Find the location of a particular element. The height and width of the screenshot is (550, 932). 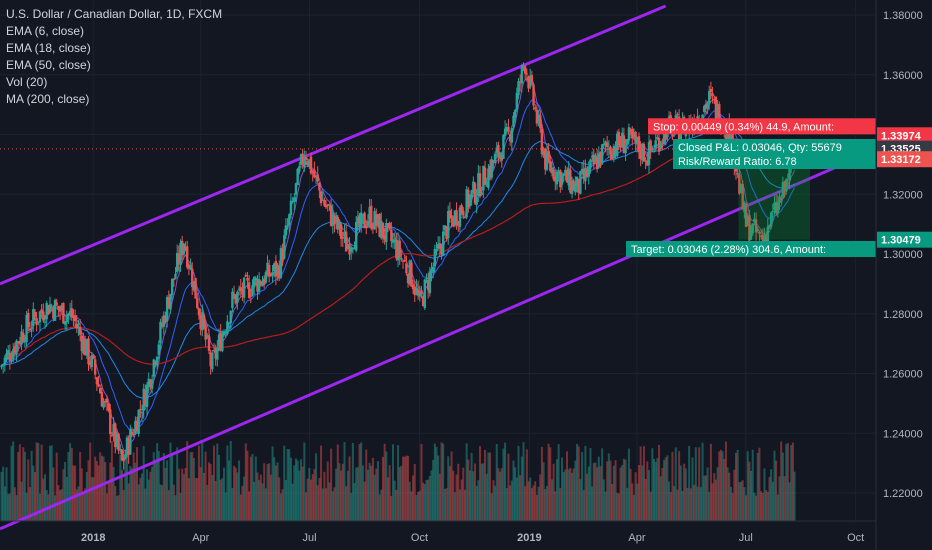

y-tick-label: 1.36000 is located at coordinates (903, 76).